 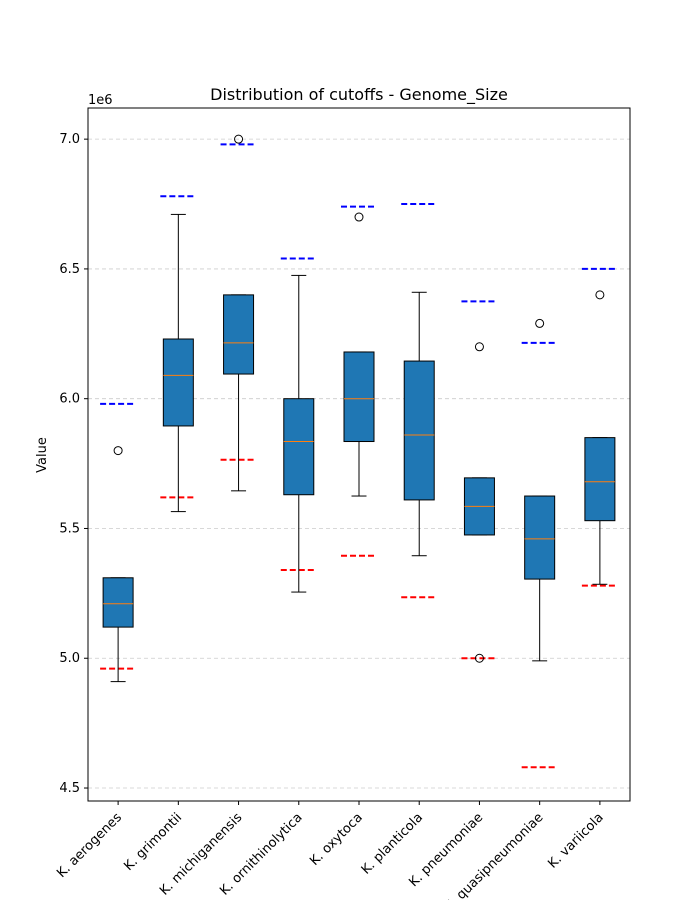 What do you see at coordinates (69, 528) in the screenshot?
I see `y-tick-label: 5.5` at bounding box center [69, 528].